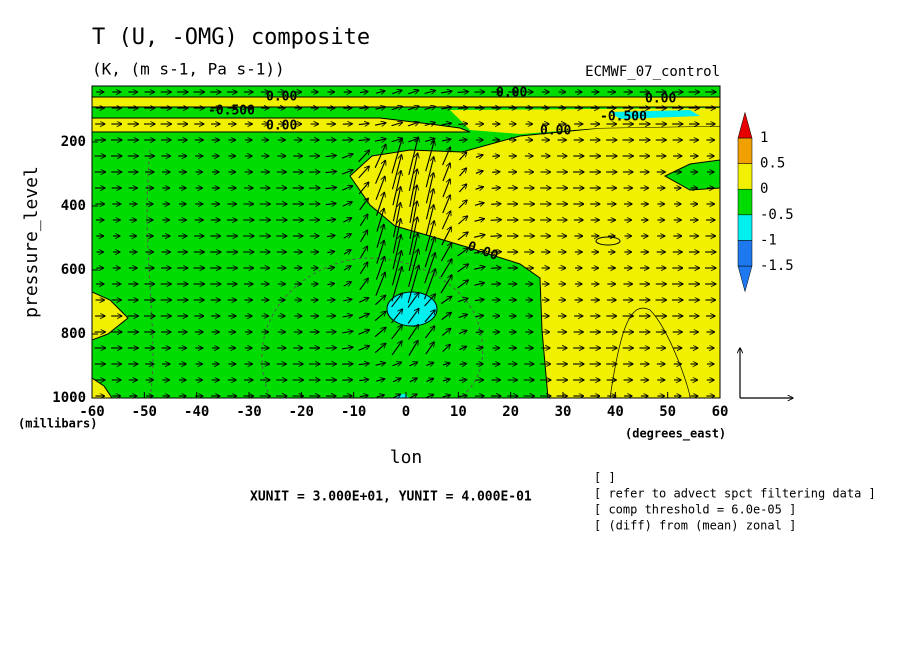  Describe the element at coordinates (768, 240) in the screenshot. I see `colorbar-label: -1` at that location.